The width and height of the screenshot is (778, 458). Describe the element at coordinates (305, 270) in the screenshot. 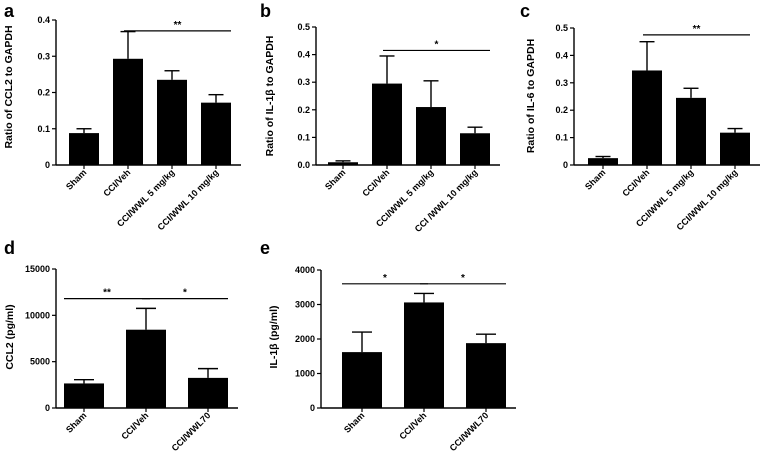

I see `panel-e-y-tick-label: 4000` at that location.